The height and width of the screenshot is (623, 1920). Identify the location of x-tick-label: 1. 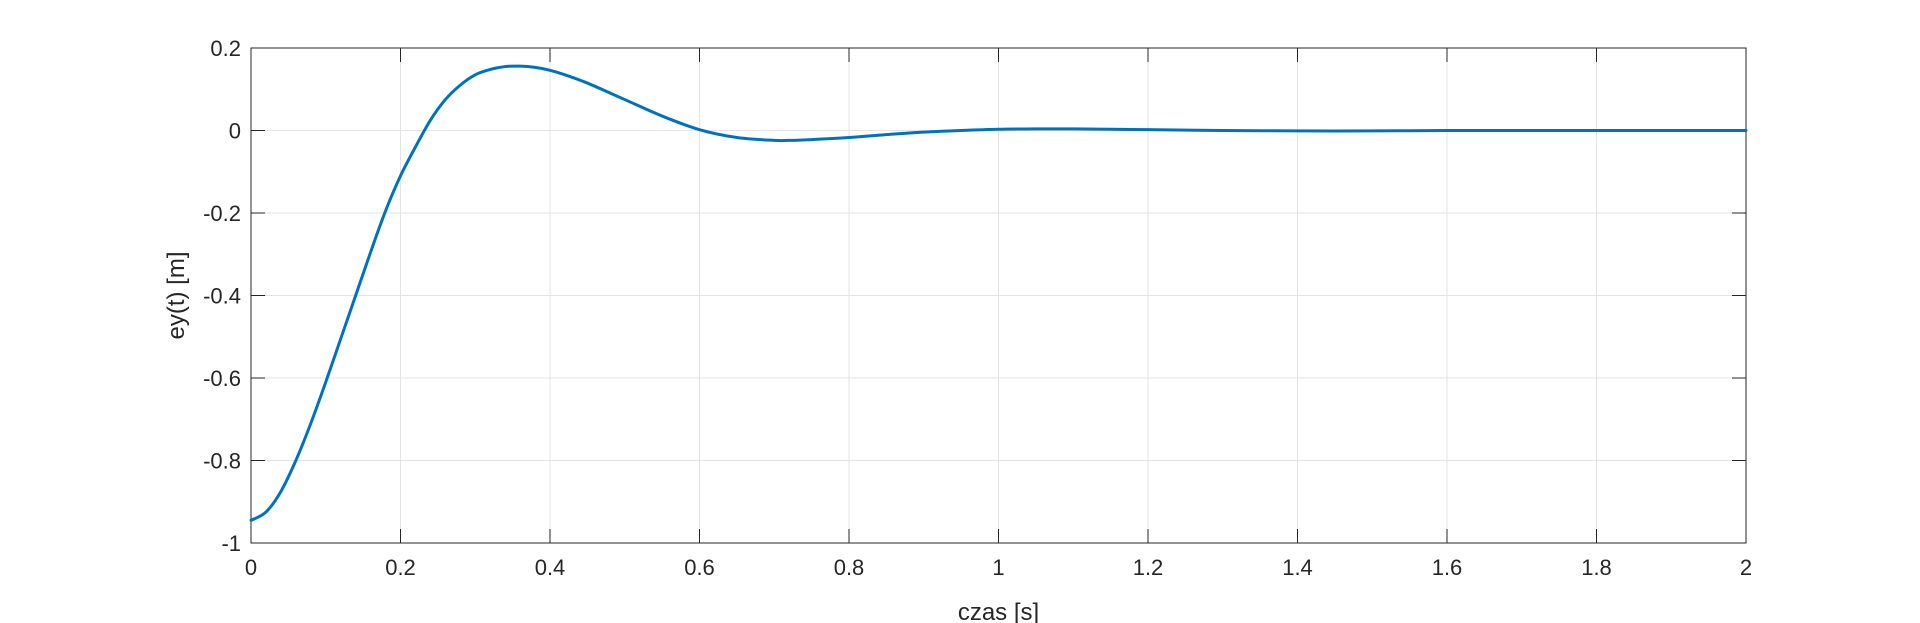
(998, 567).